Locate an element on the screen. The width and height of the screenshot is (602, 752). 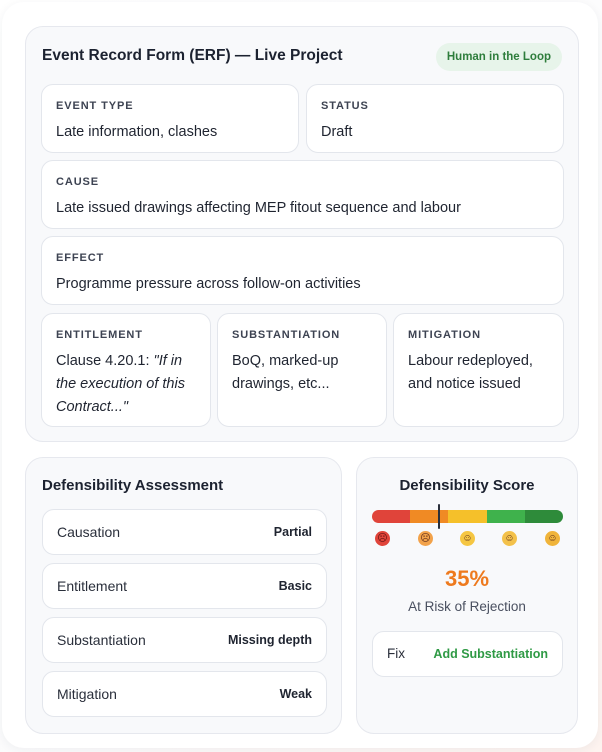
assessment-row-name: Substantiation is located at coordinates (101, 640).